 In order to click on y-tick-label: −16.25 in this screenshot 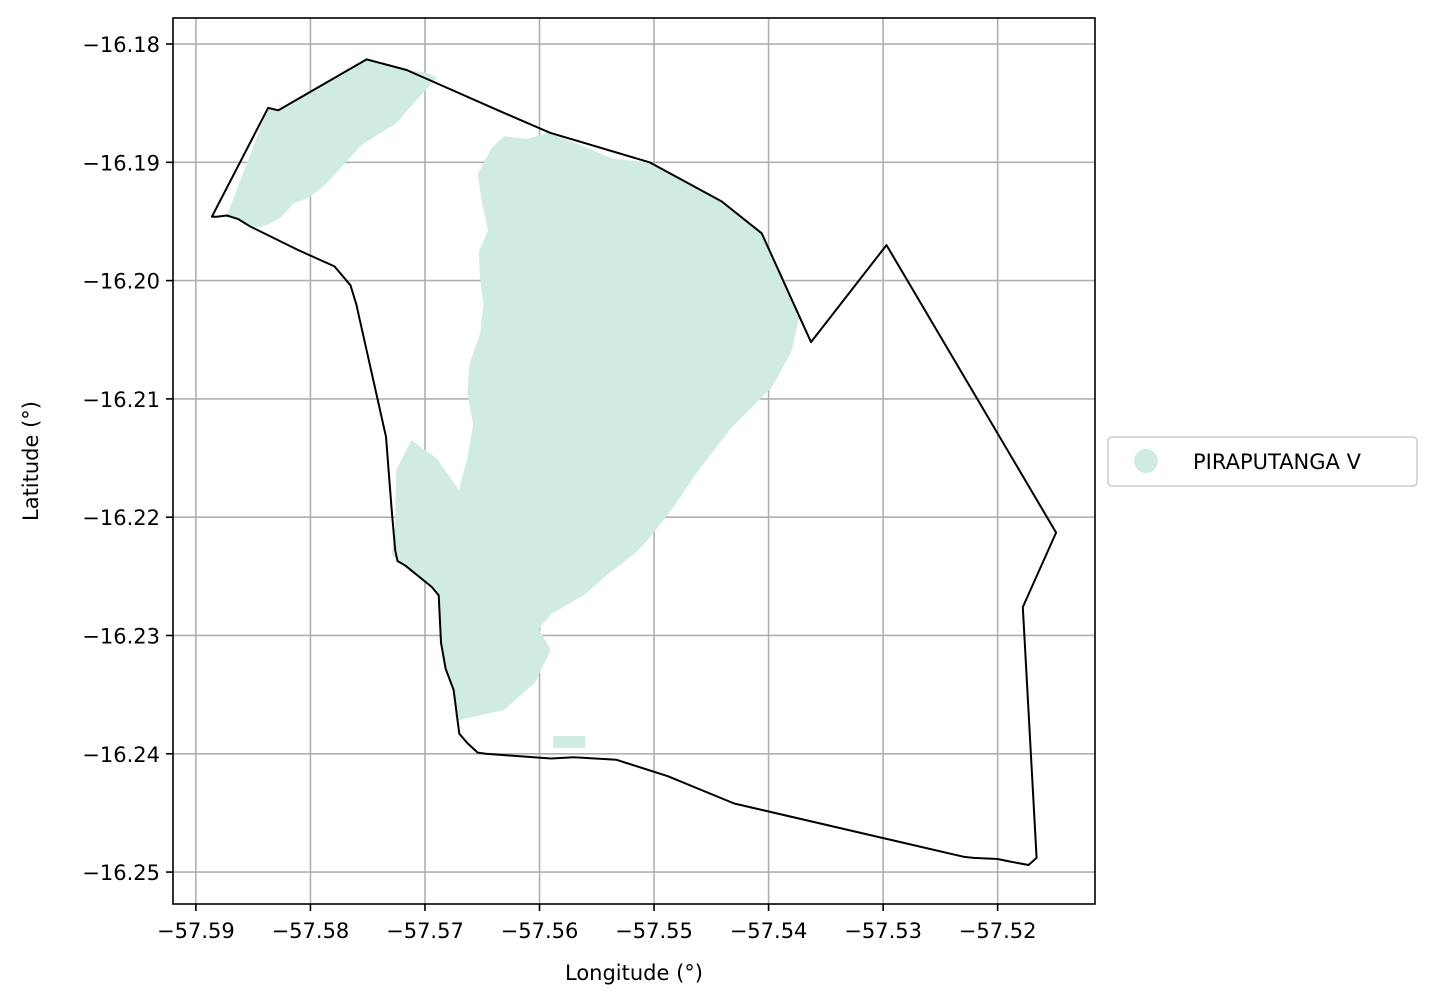, I will do `click(121, 873)`.